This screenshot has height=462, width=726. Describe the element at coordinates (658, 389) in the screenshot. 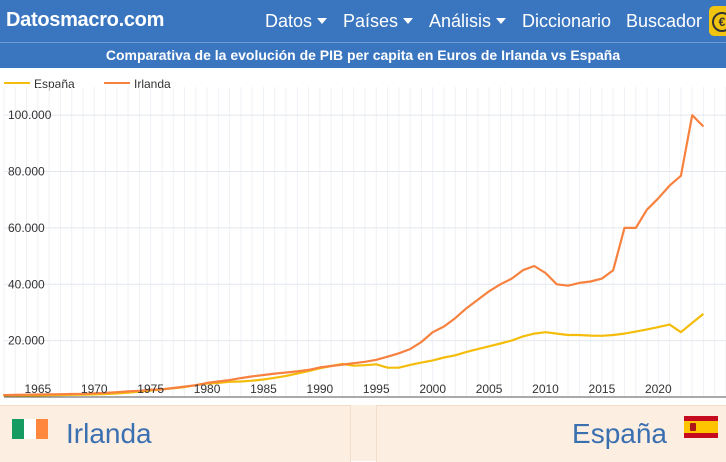

I see `x-tick-label: 2020` at that location.